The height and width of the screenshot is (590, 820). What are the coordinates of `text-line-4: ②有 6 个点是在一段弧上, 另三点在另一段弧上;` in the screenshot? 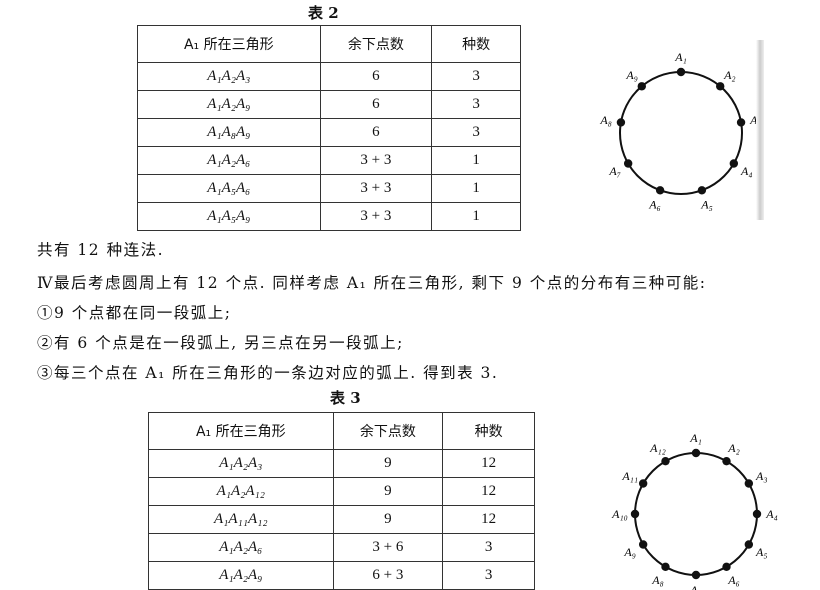 It's located at (220, 343).